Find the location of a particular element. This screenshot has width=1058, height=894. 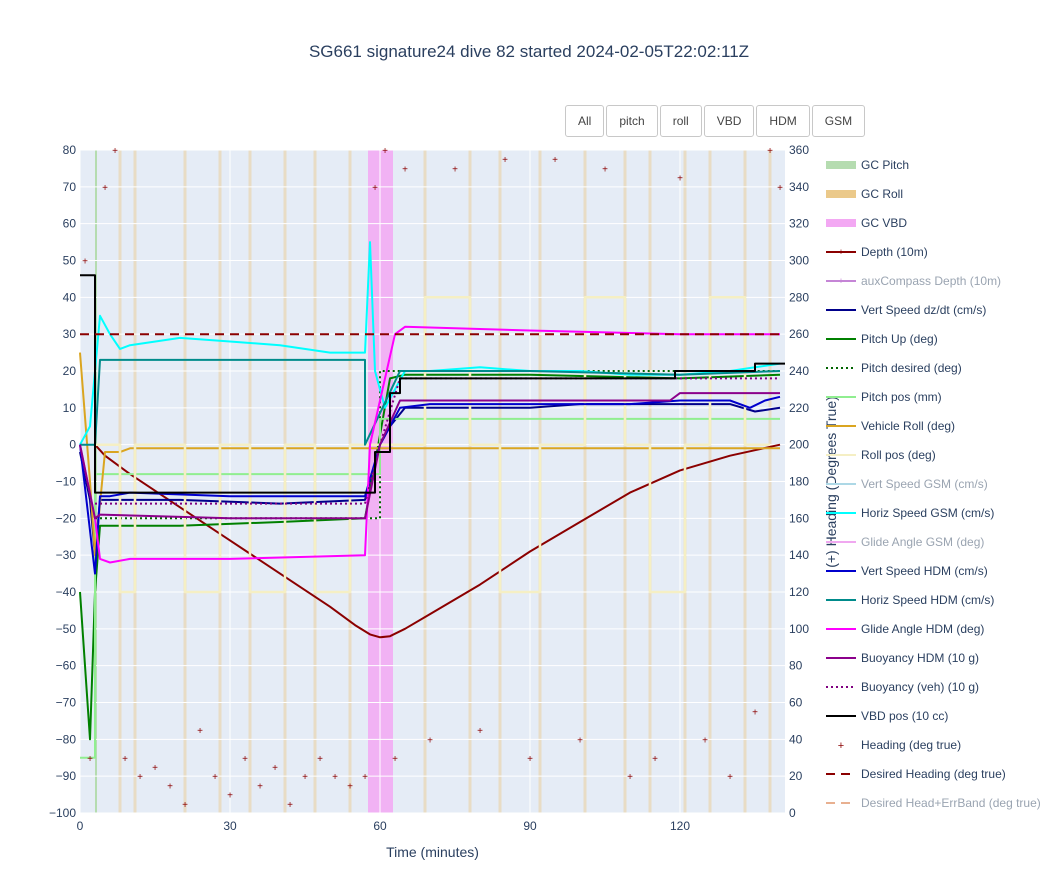

legend-item-desired-head-errband-deg-true: Desired Head+ErrBand (deg true) is located at coordinates (933, 803).